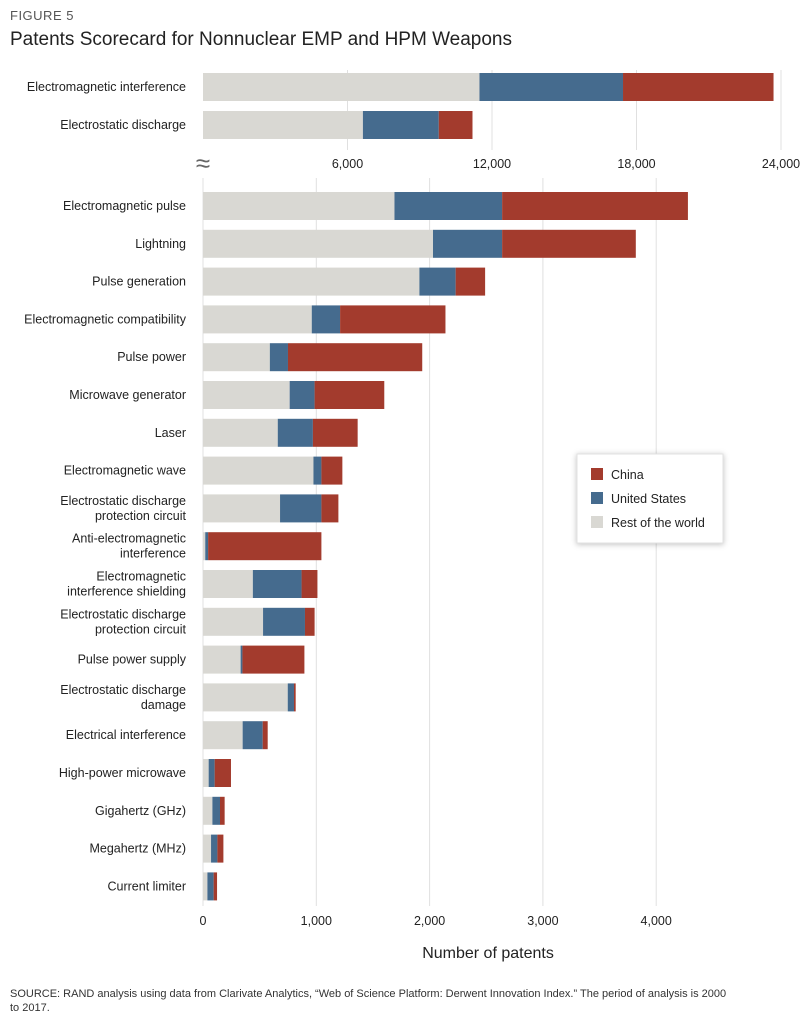 The width and height of the screenshot is (802, 1019). I want to click on category-label: Electromagnetic interference, so click(106, 87).